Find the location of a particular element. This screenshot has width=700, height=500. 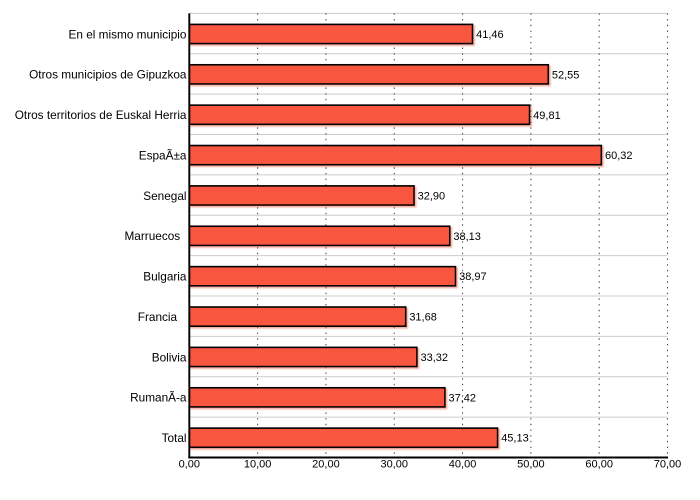

svg-text:Otros territorios de Euskal He: Otros territorios de Euskal Herria is located at coordinates (101, 115).